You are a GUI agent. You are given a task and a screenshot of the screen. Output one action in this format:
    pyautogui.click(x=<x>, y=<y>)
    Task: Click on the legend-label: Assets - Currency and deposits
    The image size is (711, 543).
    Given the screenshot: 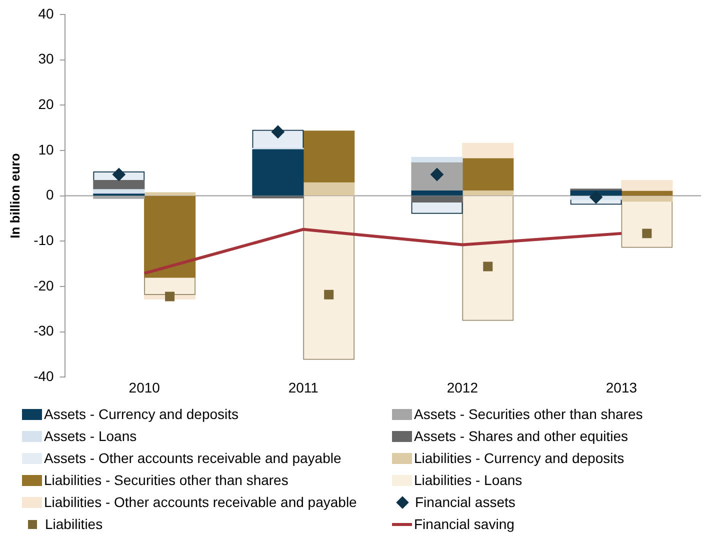 What is the action you would take?
    pyautogui.click(x=141, y=414)
    